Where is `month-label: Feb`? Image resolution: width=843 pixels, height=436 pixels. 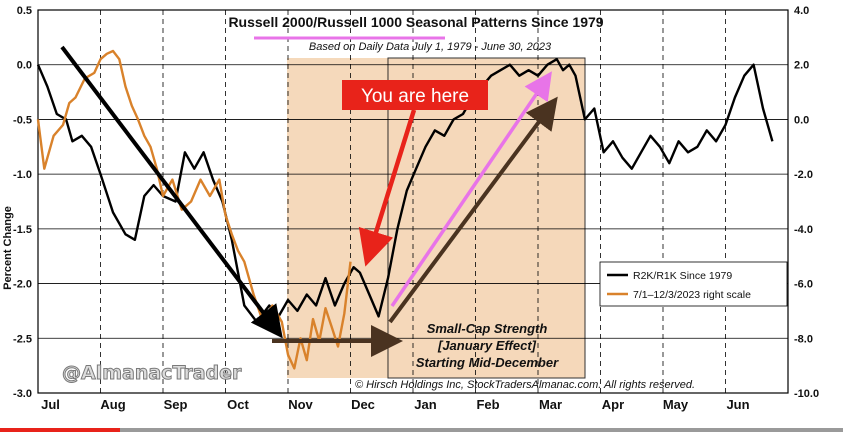 month-label: Feb is located at coordinates (487, 404).